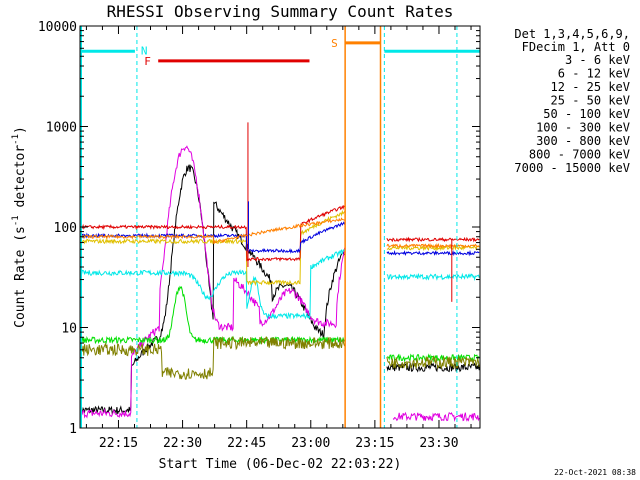 This screenshot has height=480, width=640. Describe the element at coordinates (438, 443) in the screenshot. I see `x-tick-label: 23:30` at that location.